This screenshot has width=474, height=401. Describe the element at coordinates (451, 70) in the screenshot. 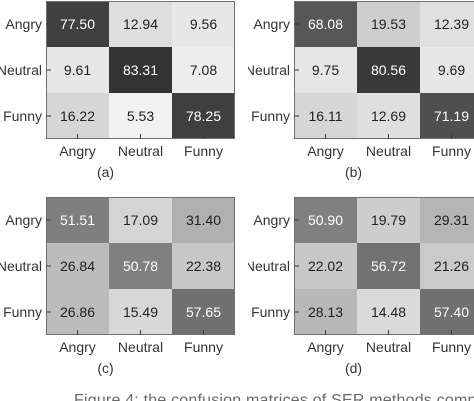

I see `heatmap-b-value-1-2: 9.69` at that location.